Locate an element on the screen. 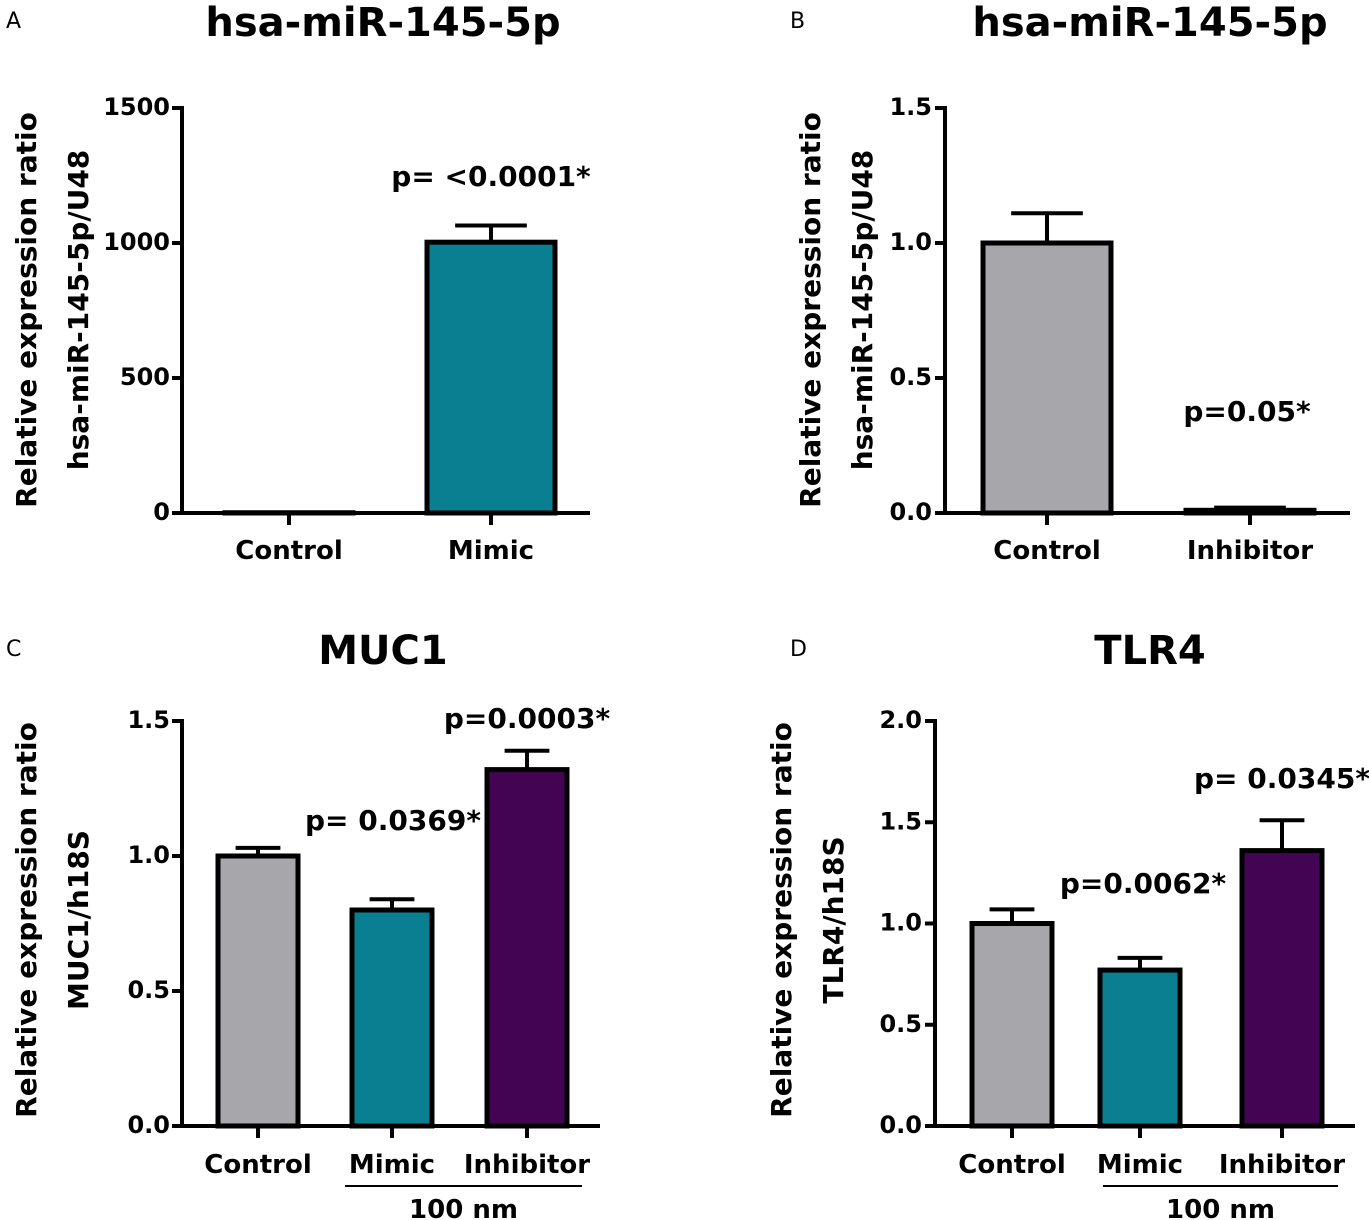  p-value-annotation: p=0.05* is located at coordinates (1247, 411).